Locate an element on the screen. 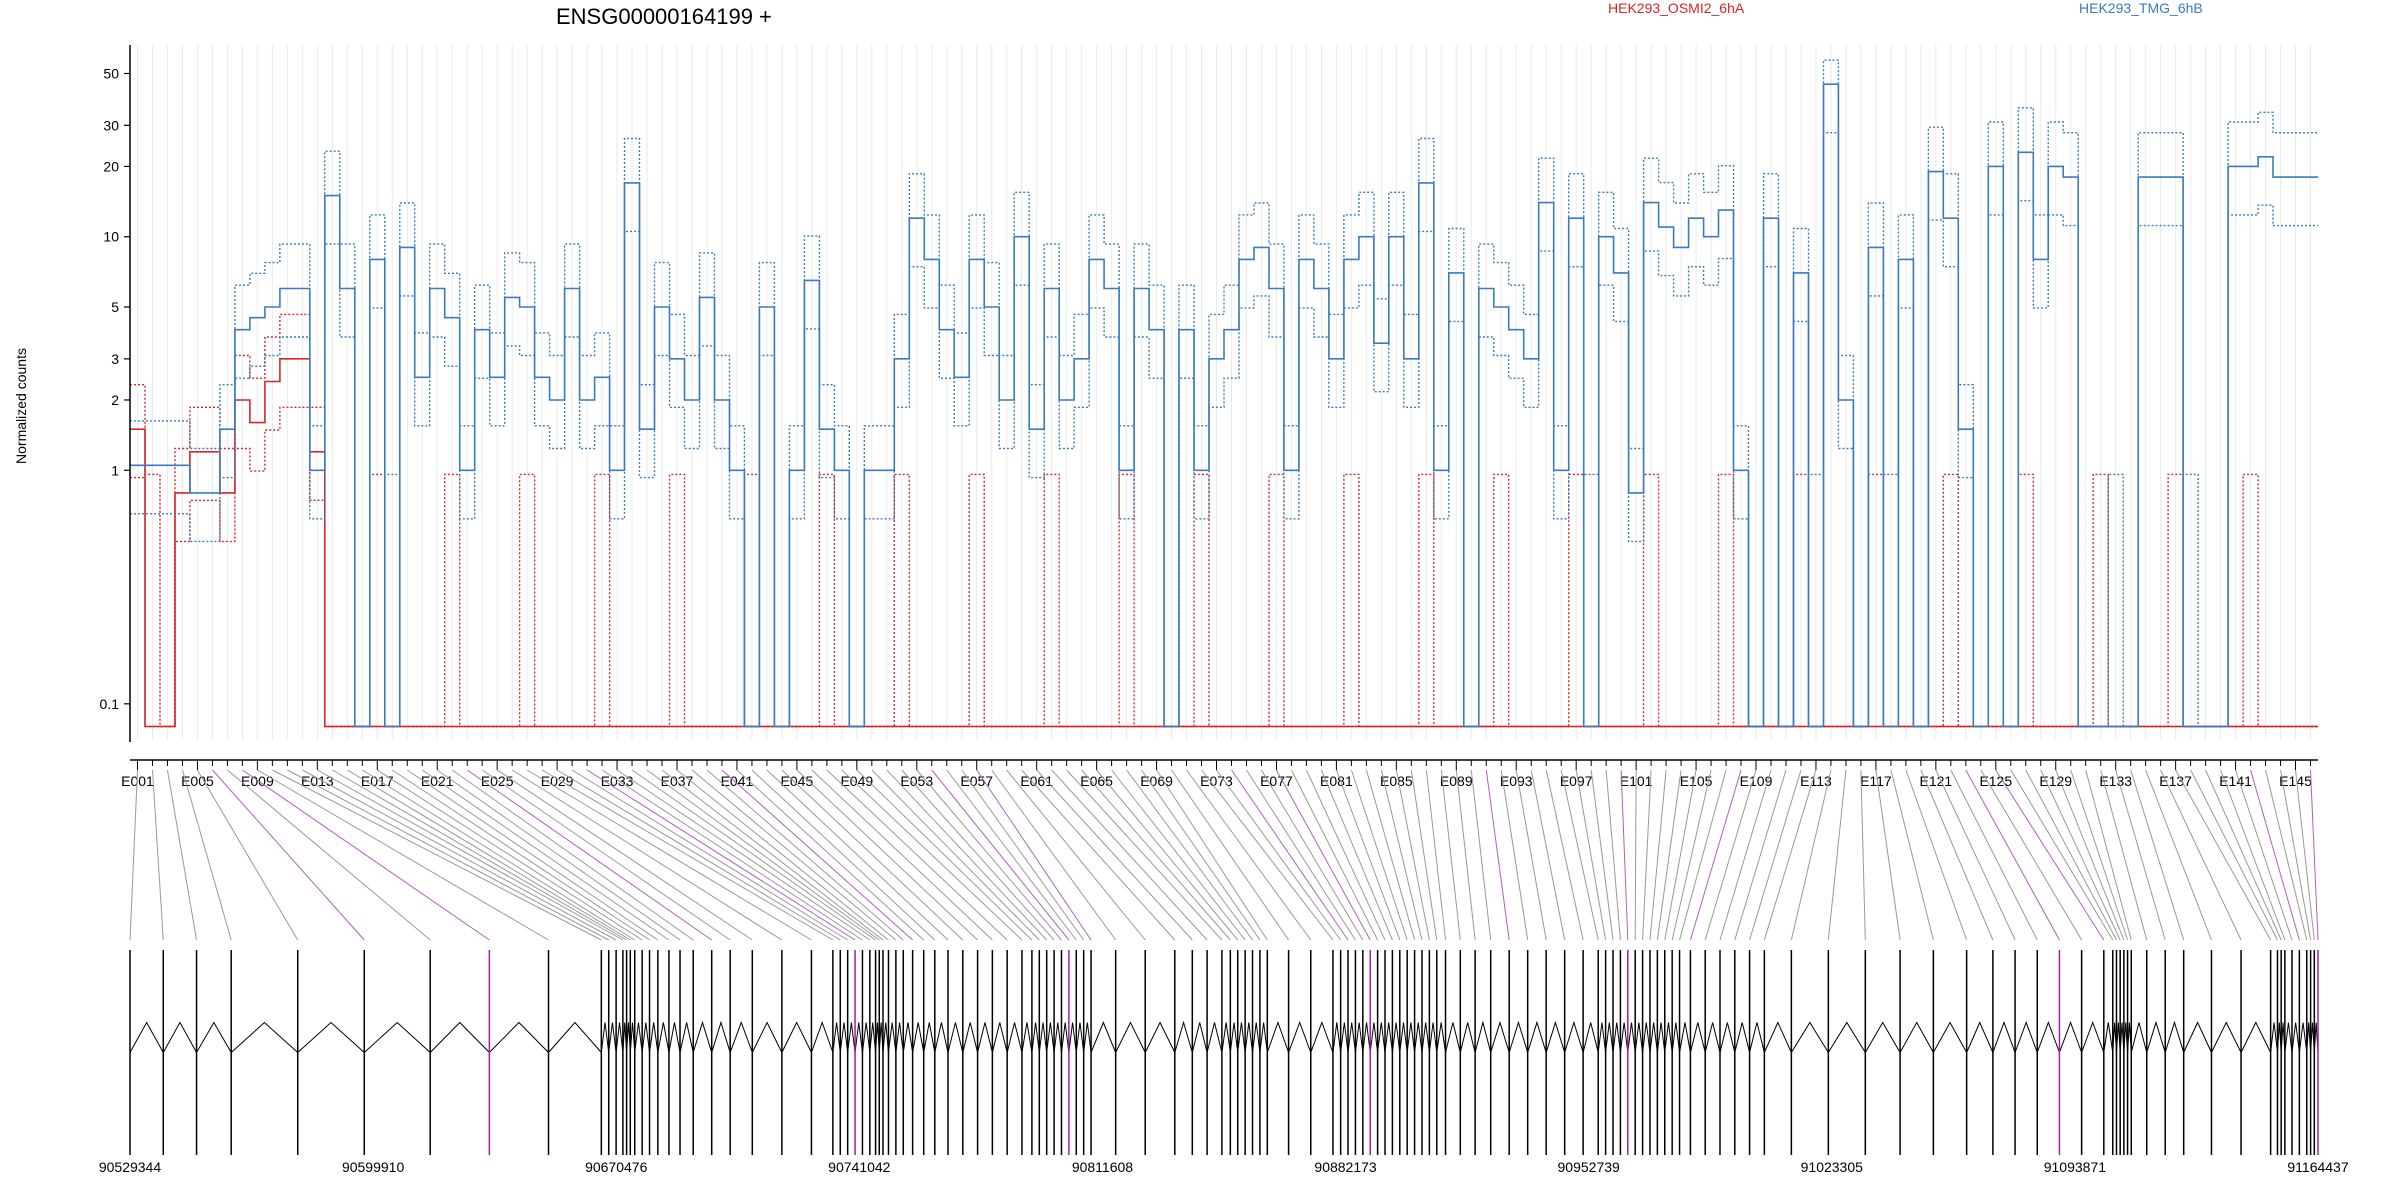 This screenshot has width=2400, height=1200. coordinate-label: 91023305 is located at coordinates (1832, 1167).